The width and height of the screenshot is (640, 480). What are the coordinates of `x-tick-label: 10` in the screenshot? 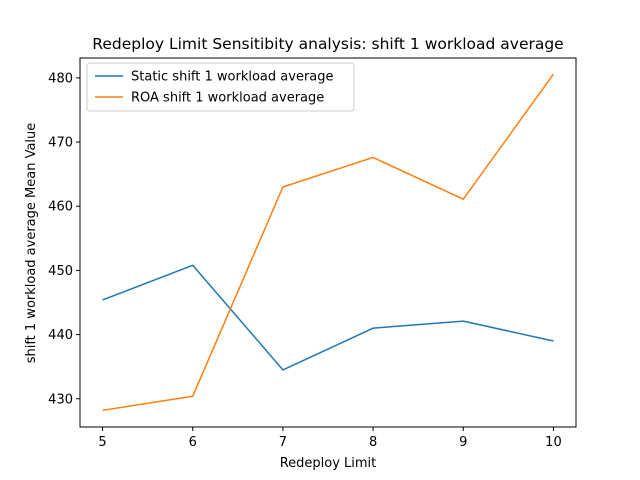 It's located at (553, 442).